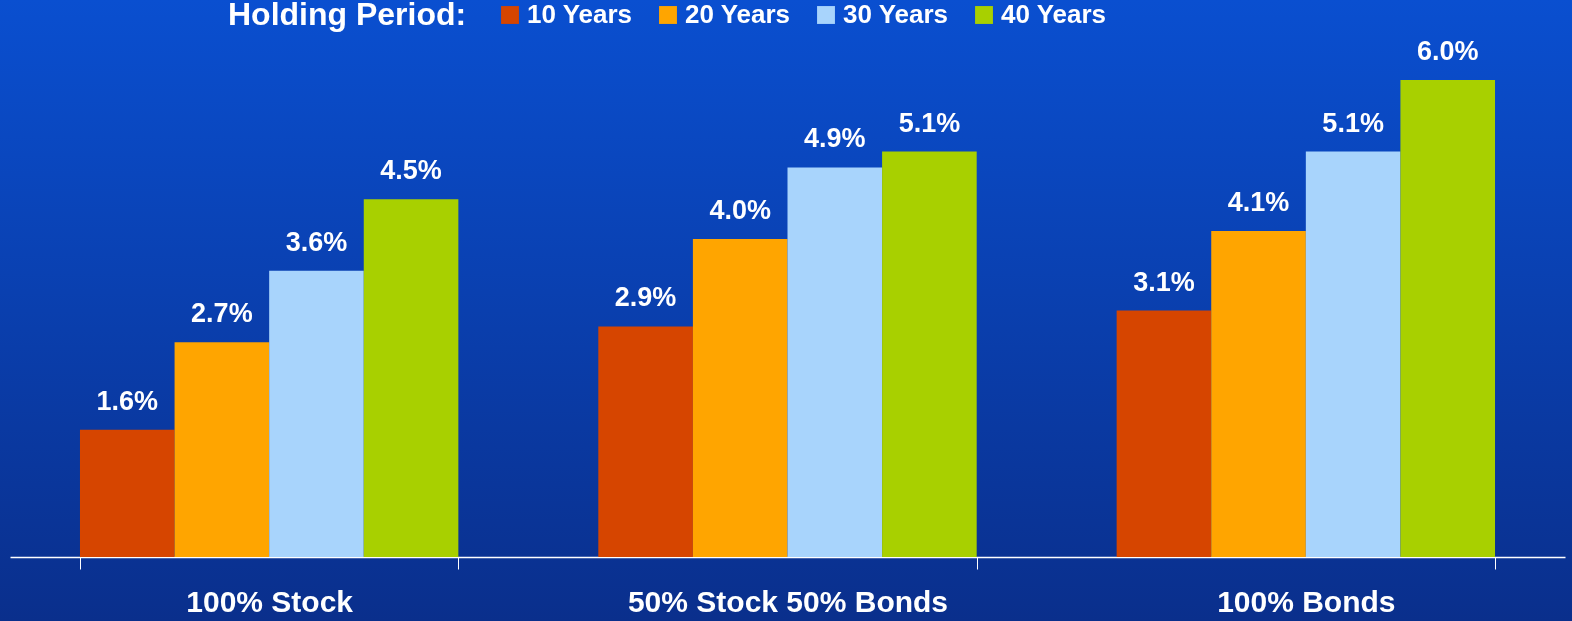  I want to click on data-label: 4.5%, so click(411, 170).